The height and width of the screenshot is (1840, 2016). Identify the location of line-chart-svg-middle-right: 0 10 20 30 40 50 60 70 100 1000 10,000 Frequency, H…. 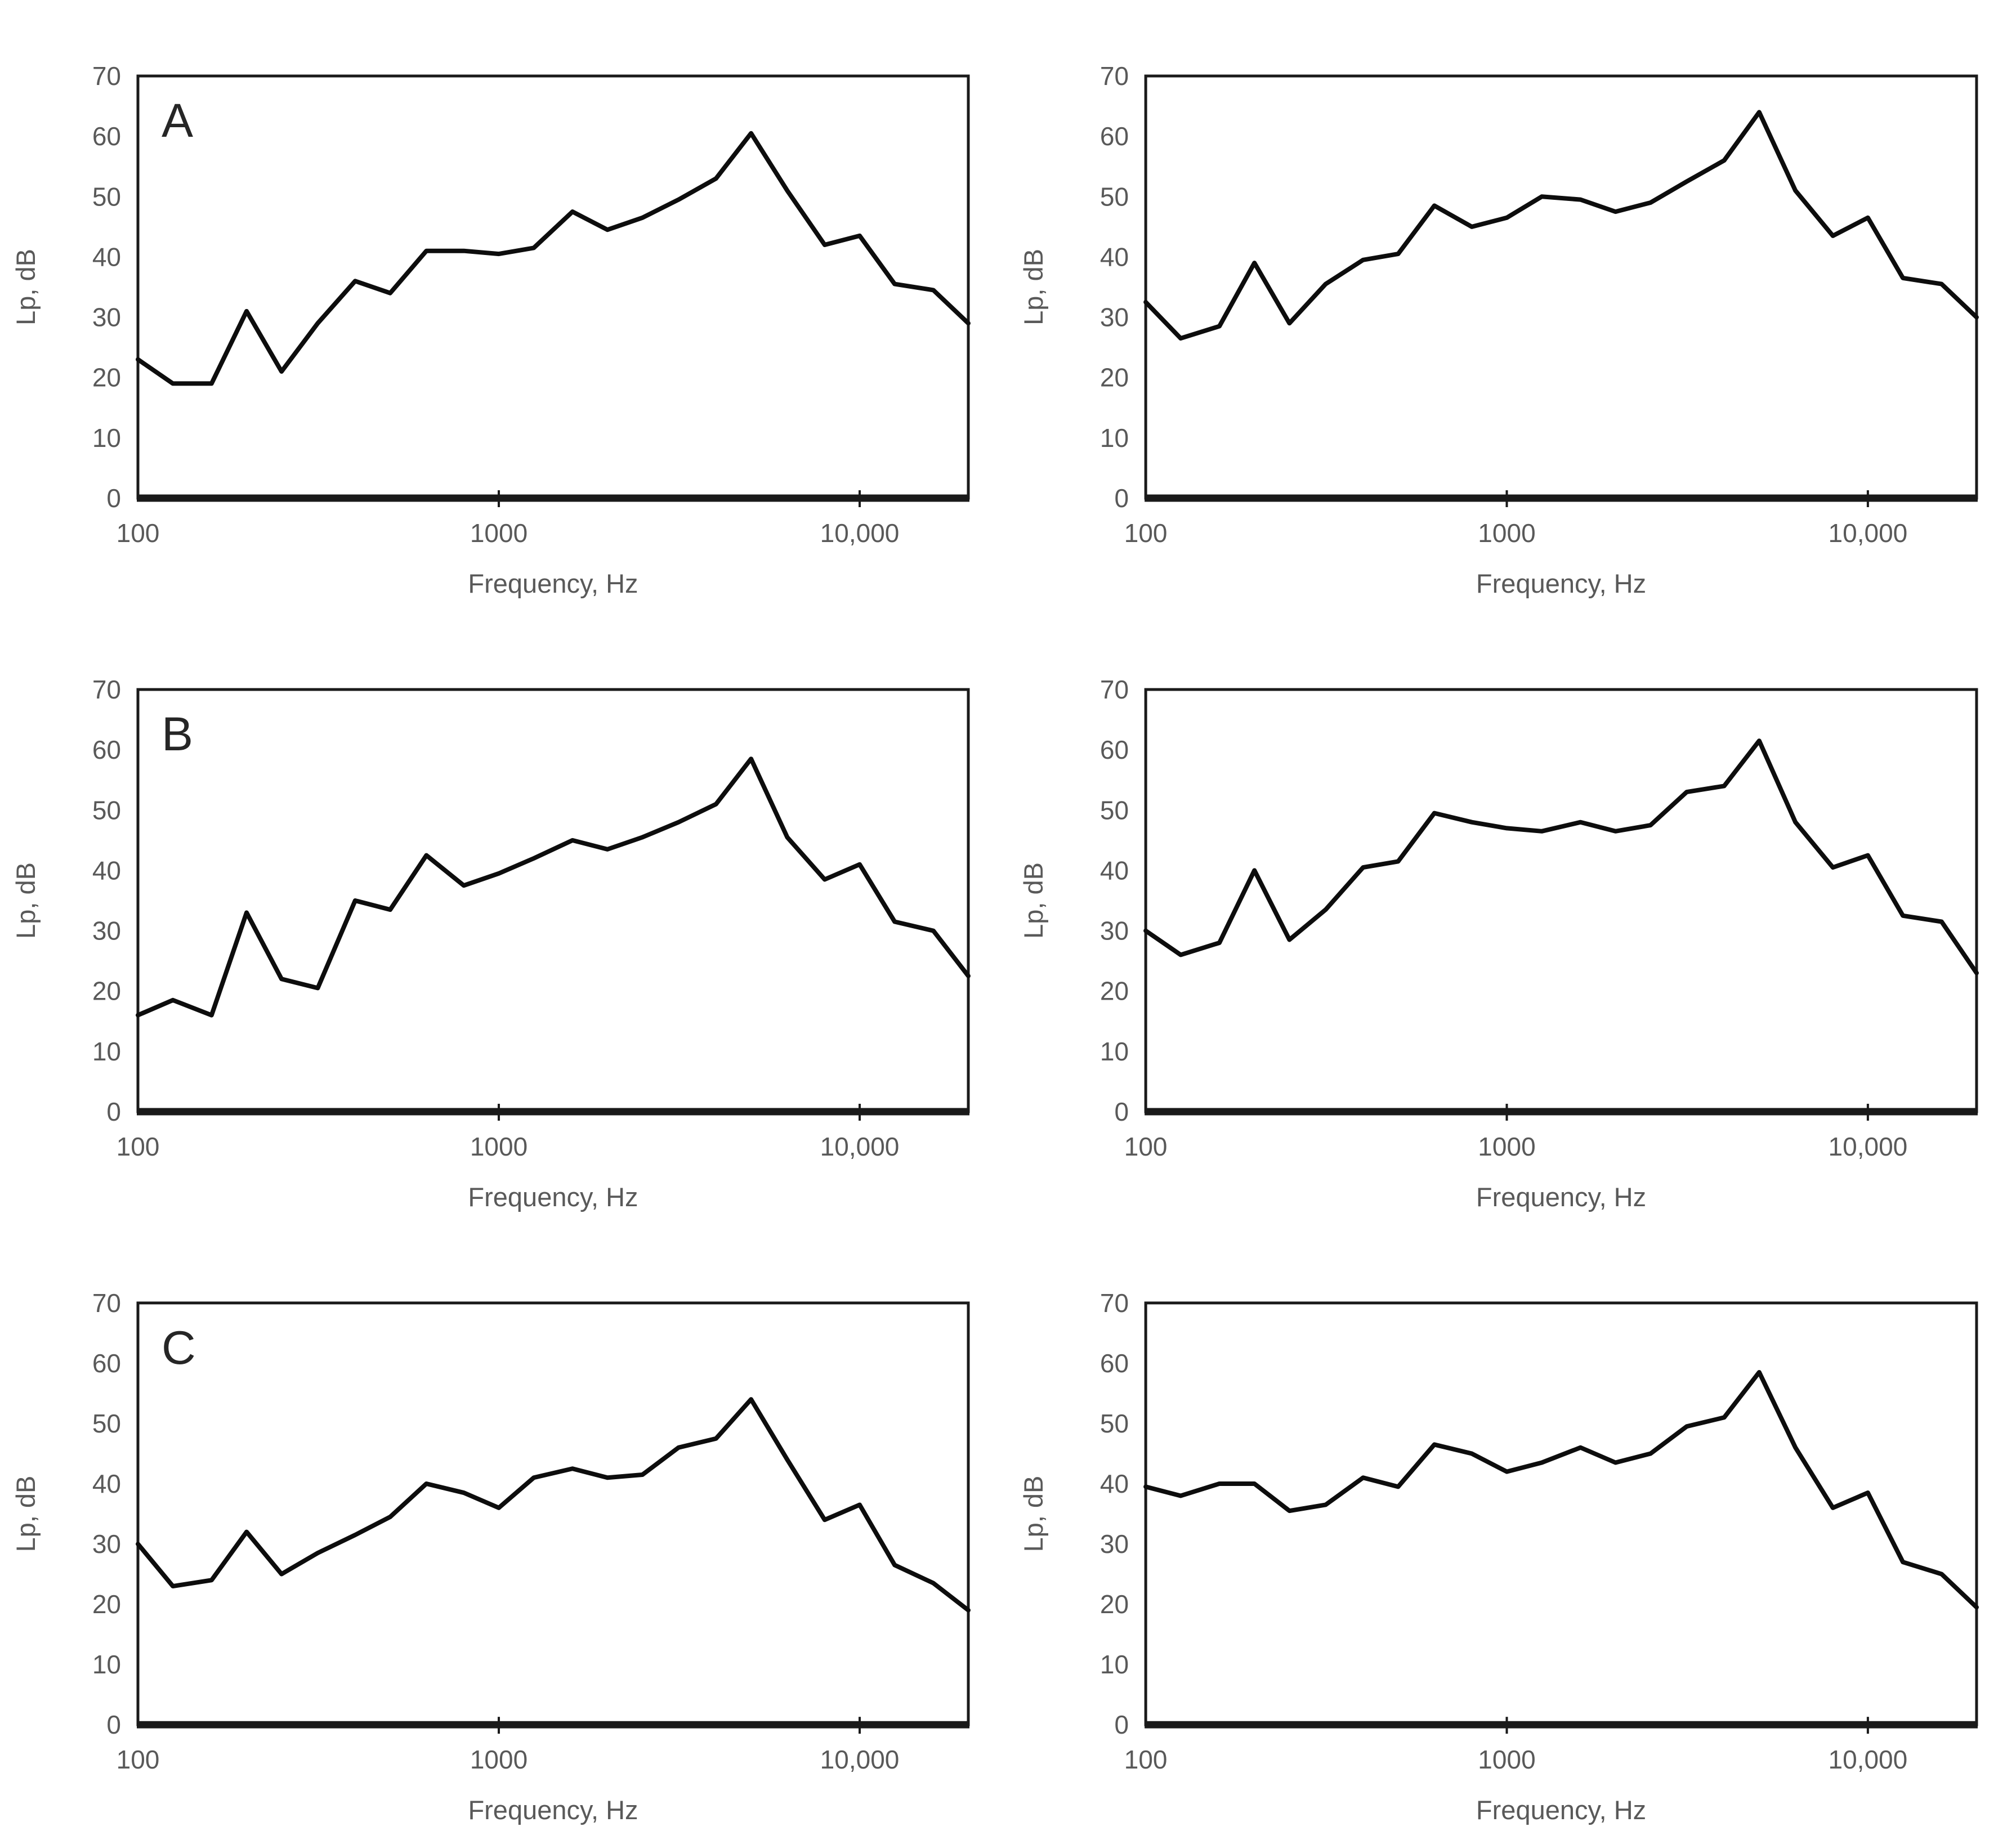
(1498, 944).